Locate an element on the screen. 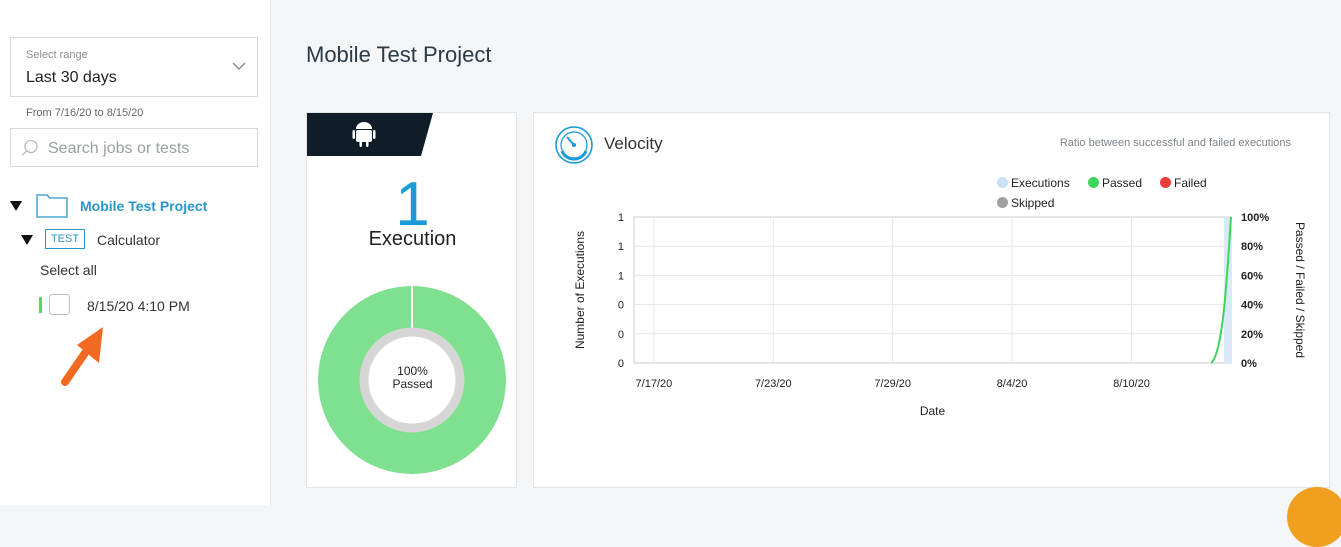 This screenshot has height=547, width=1341. legend-item-skipped: Skipped is located at coordinates (1025, 203).